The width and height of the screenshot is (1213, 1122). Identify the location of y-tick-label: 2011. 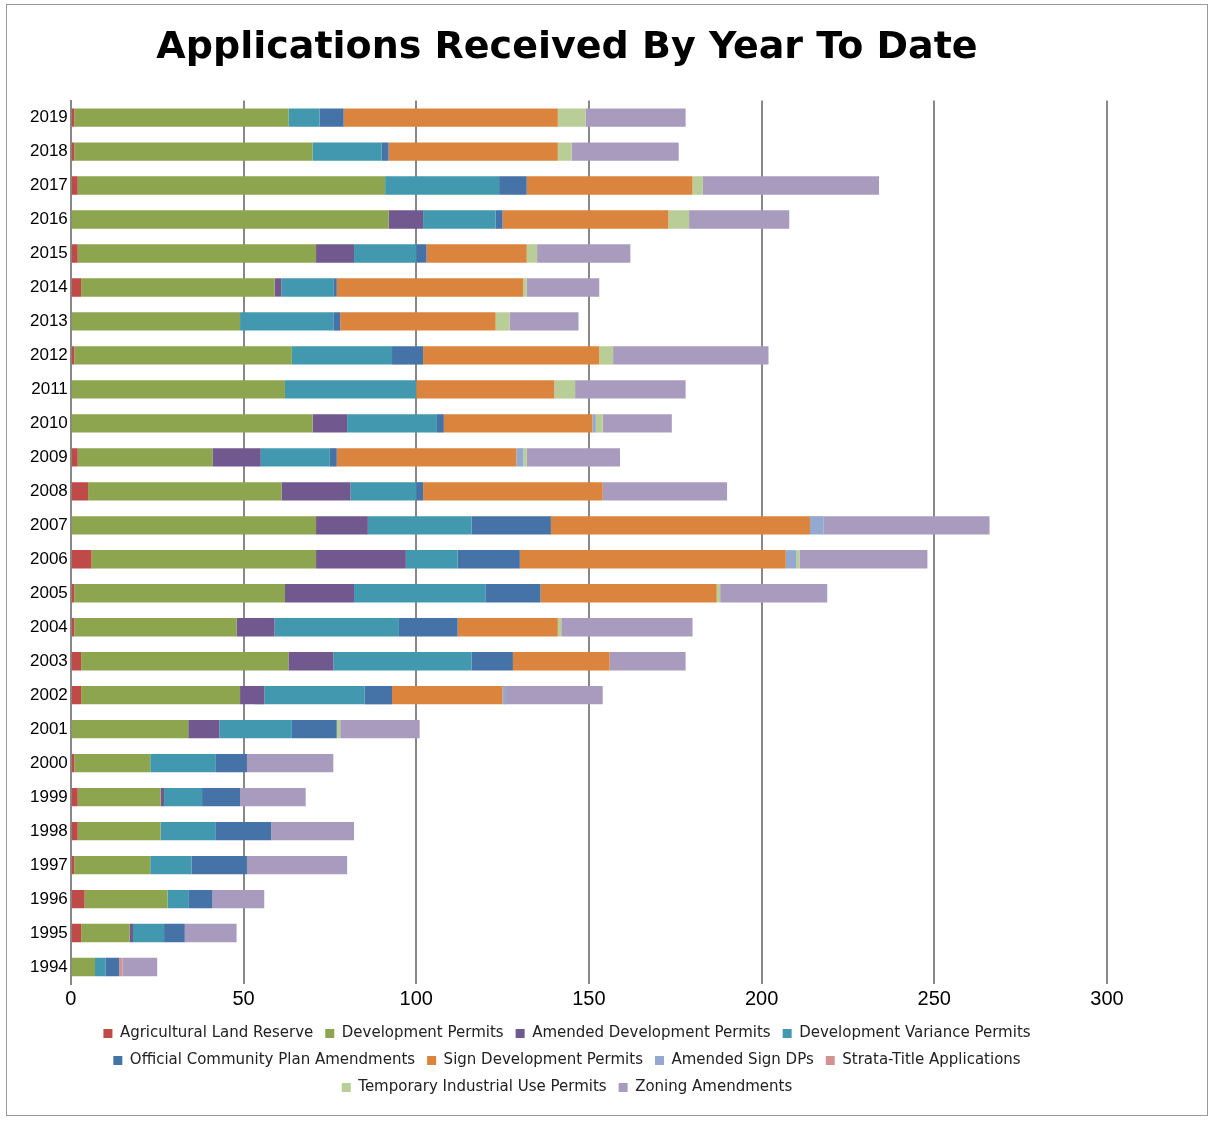
(49, 389).